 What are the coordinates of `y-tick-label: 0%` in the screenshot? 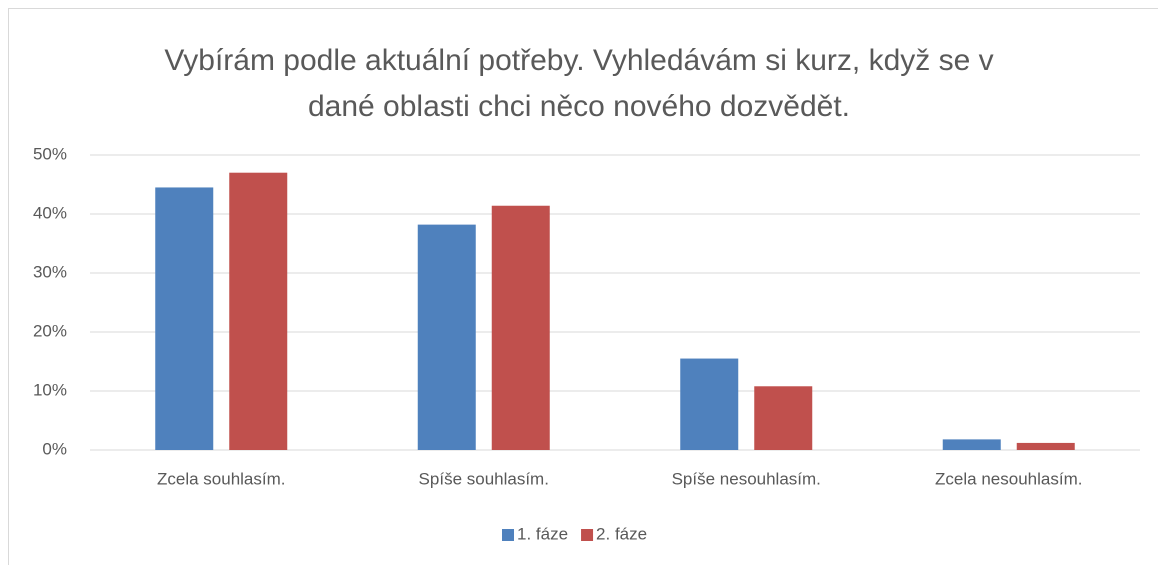 It's located at (54, 448).